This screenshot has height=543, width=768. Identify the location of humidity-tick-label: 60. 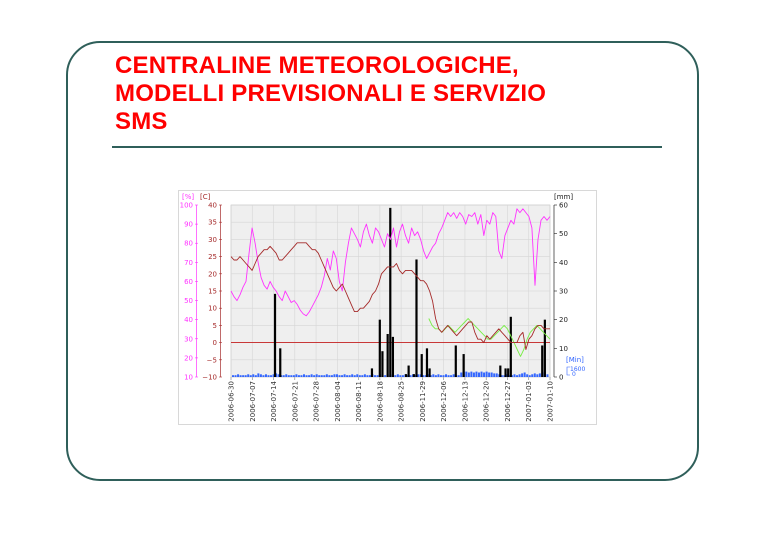
(188, 282).